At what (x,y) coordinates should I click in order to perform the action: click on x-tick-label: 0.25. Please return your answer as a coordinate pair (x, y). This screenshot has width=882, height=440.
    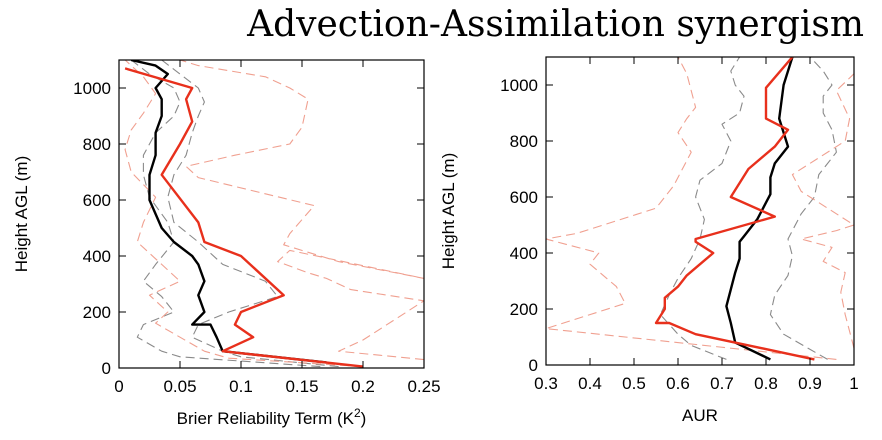
    Looking at the image, I should click on (423, 386).